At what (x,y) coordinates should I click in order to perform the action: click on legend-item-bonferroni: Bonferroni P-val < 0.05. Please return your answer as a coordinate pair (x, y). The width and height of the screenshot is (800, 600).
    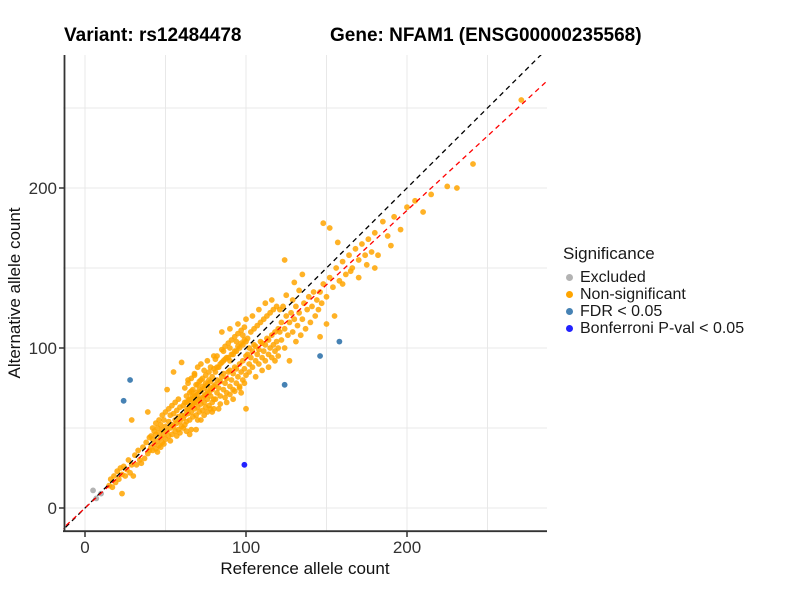
    Looking at the image, I should click on (653, 328).